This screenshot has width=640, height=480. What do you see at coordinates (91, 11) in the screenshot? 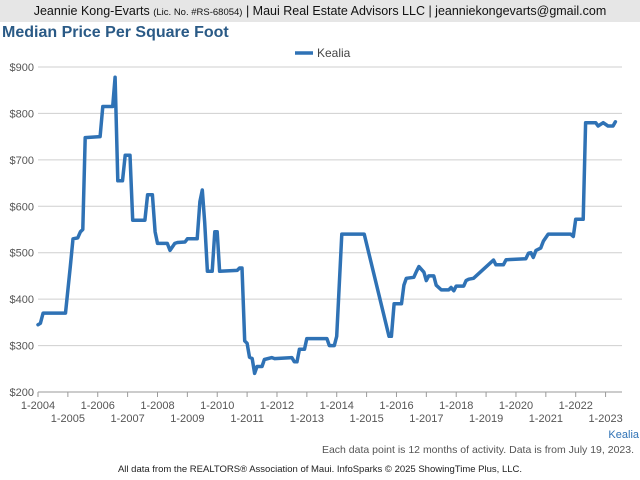
I see `agent-name: Jeannie Kong-Evarts` at bounding box center [91, 11].